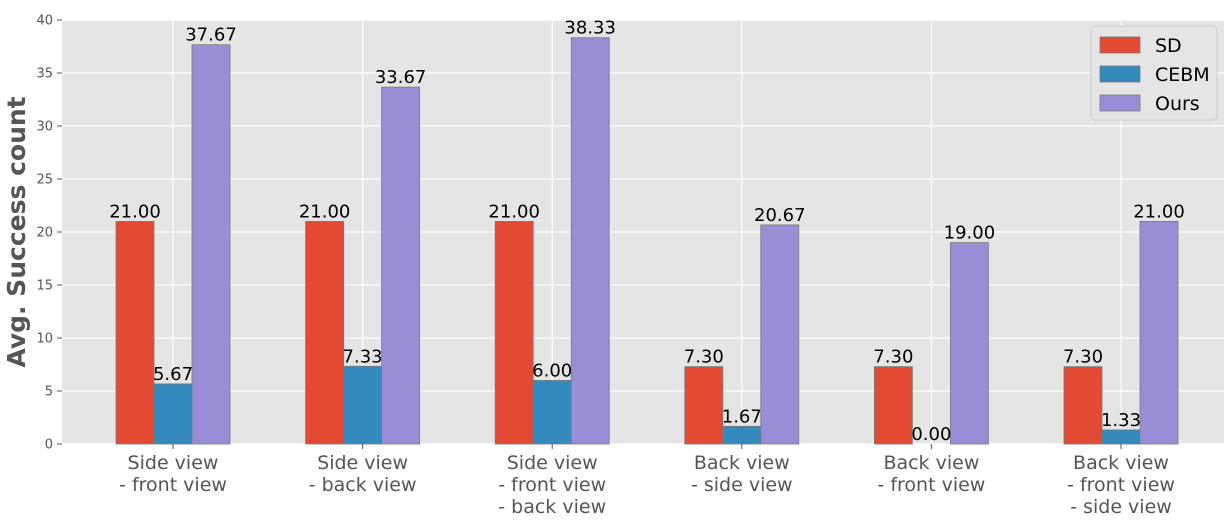  What do you see at coordinates (211, 35) in the screenshot?
I see `value-label-ours-0: 37.67` at bounding box center [211, 35].